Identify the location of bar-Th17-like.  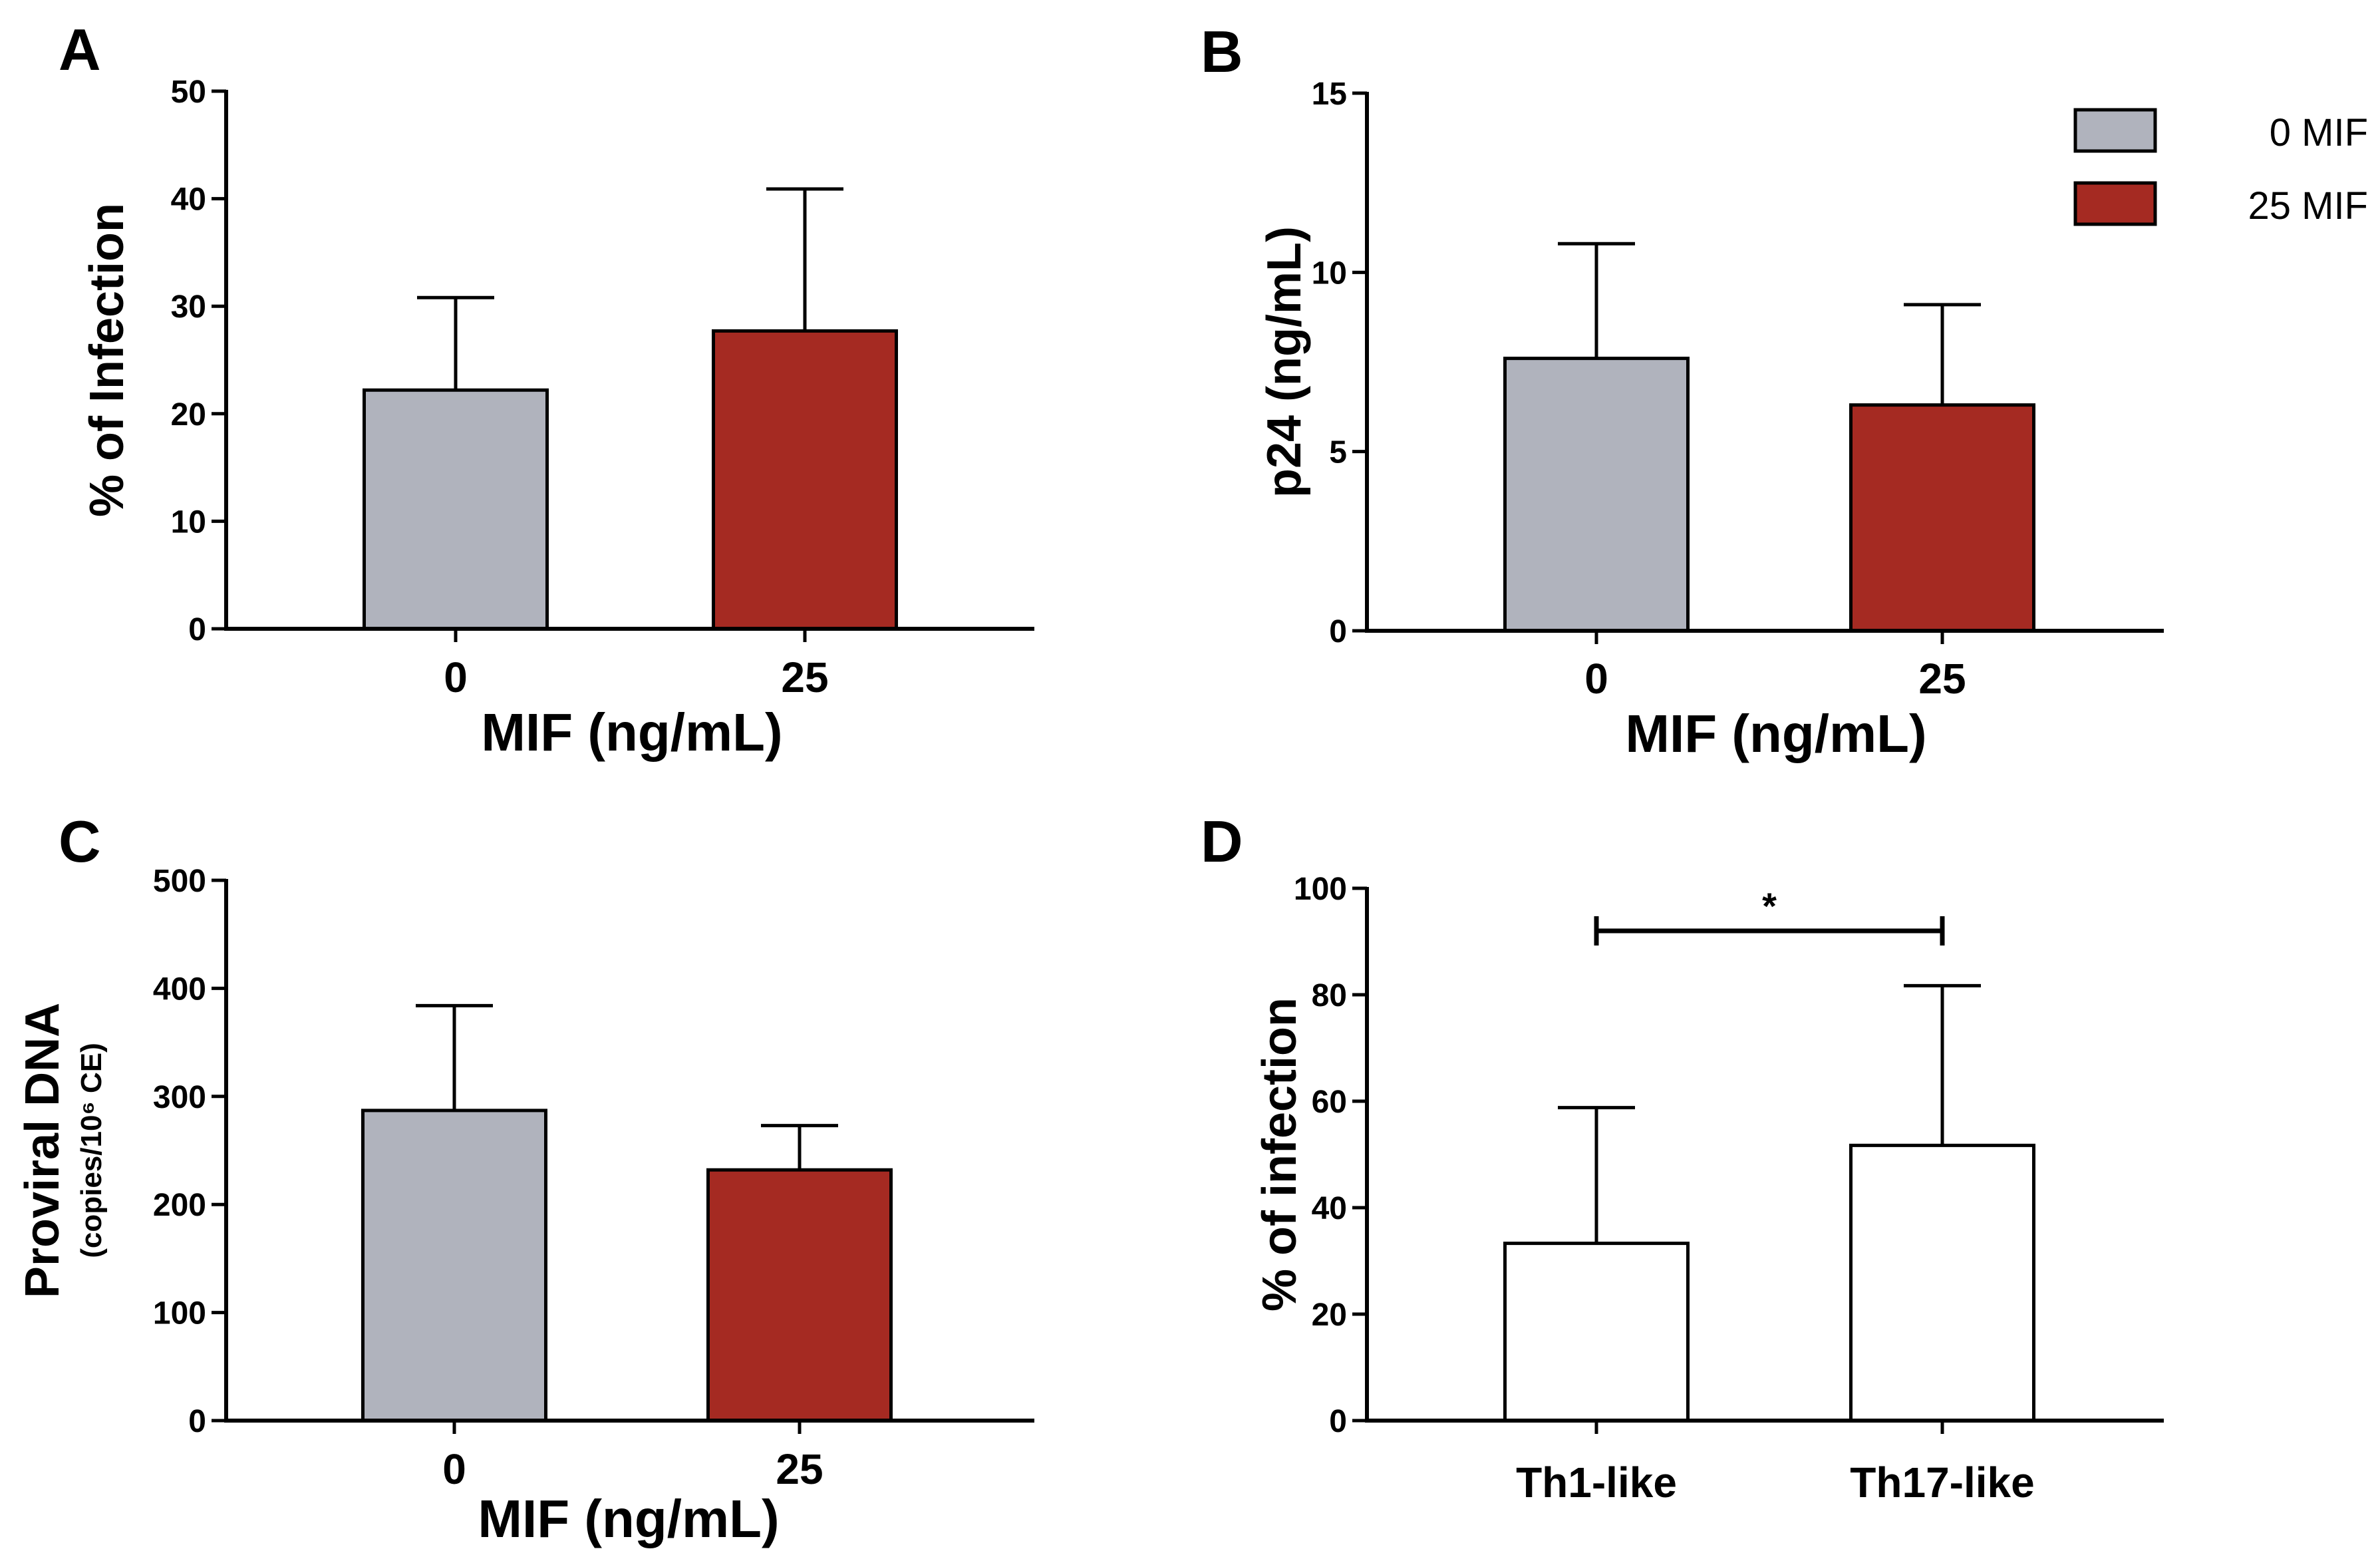
(1942, 1283).